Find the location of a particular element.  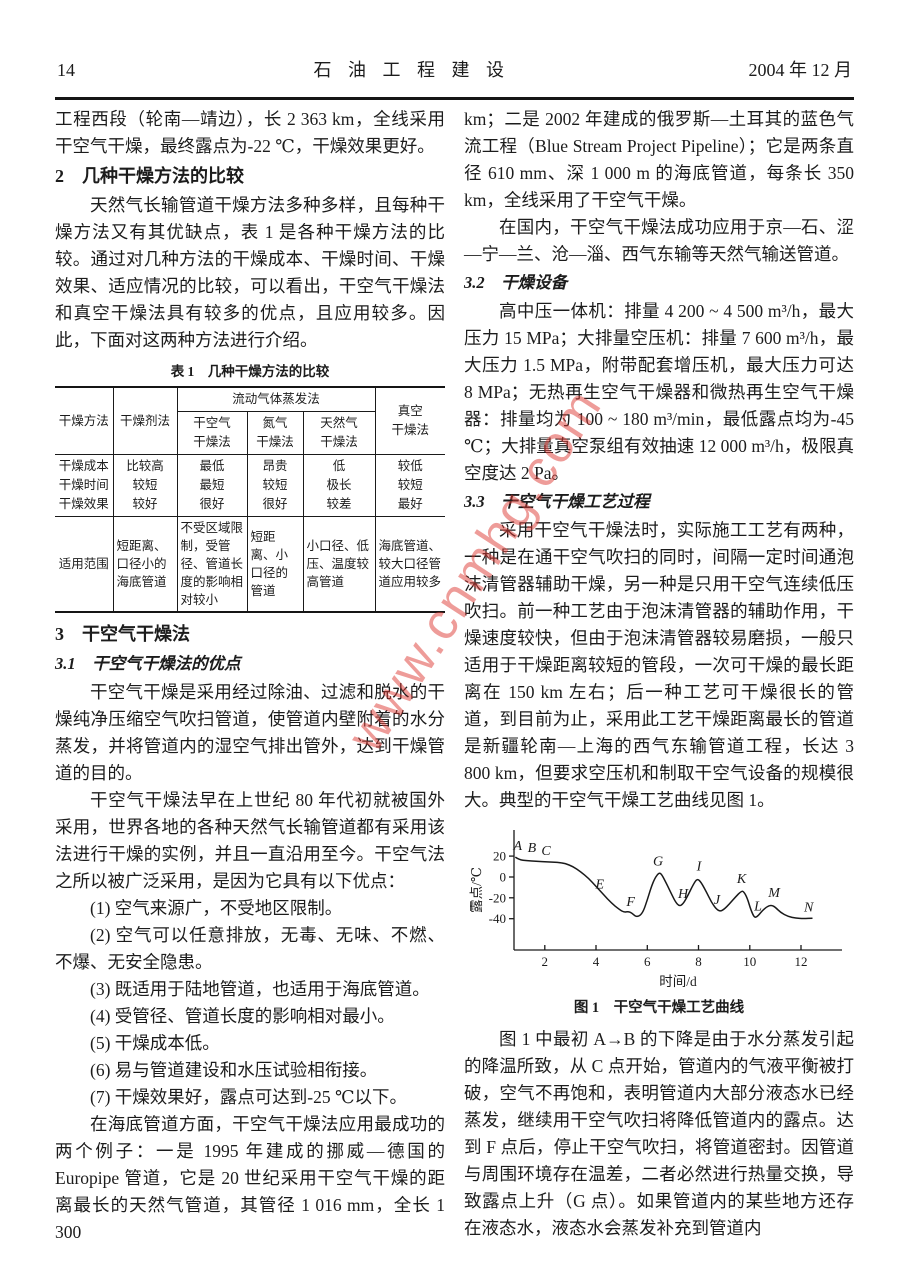

metric-labels: 干燥成本 干燥时间 干燥效果 is located at coordinates (84, 485).